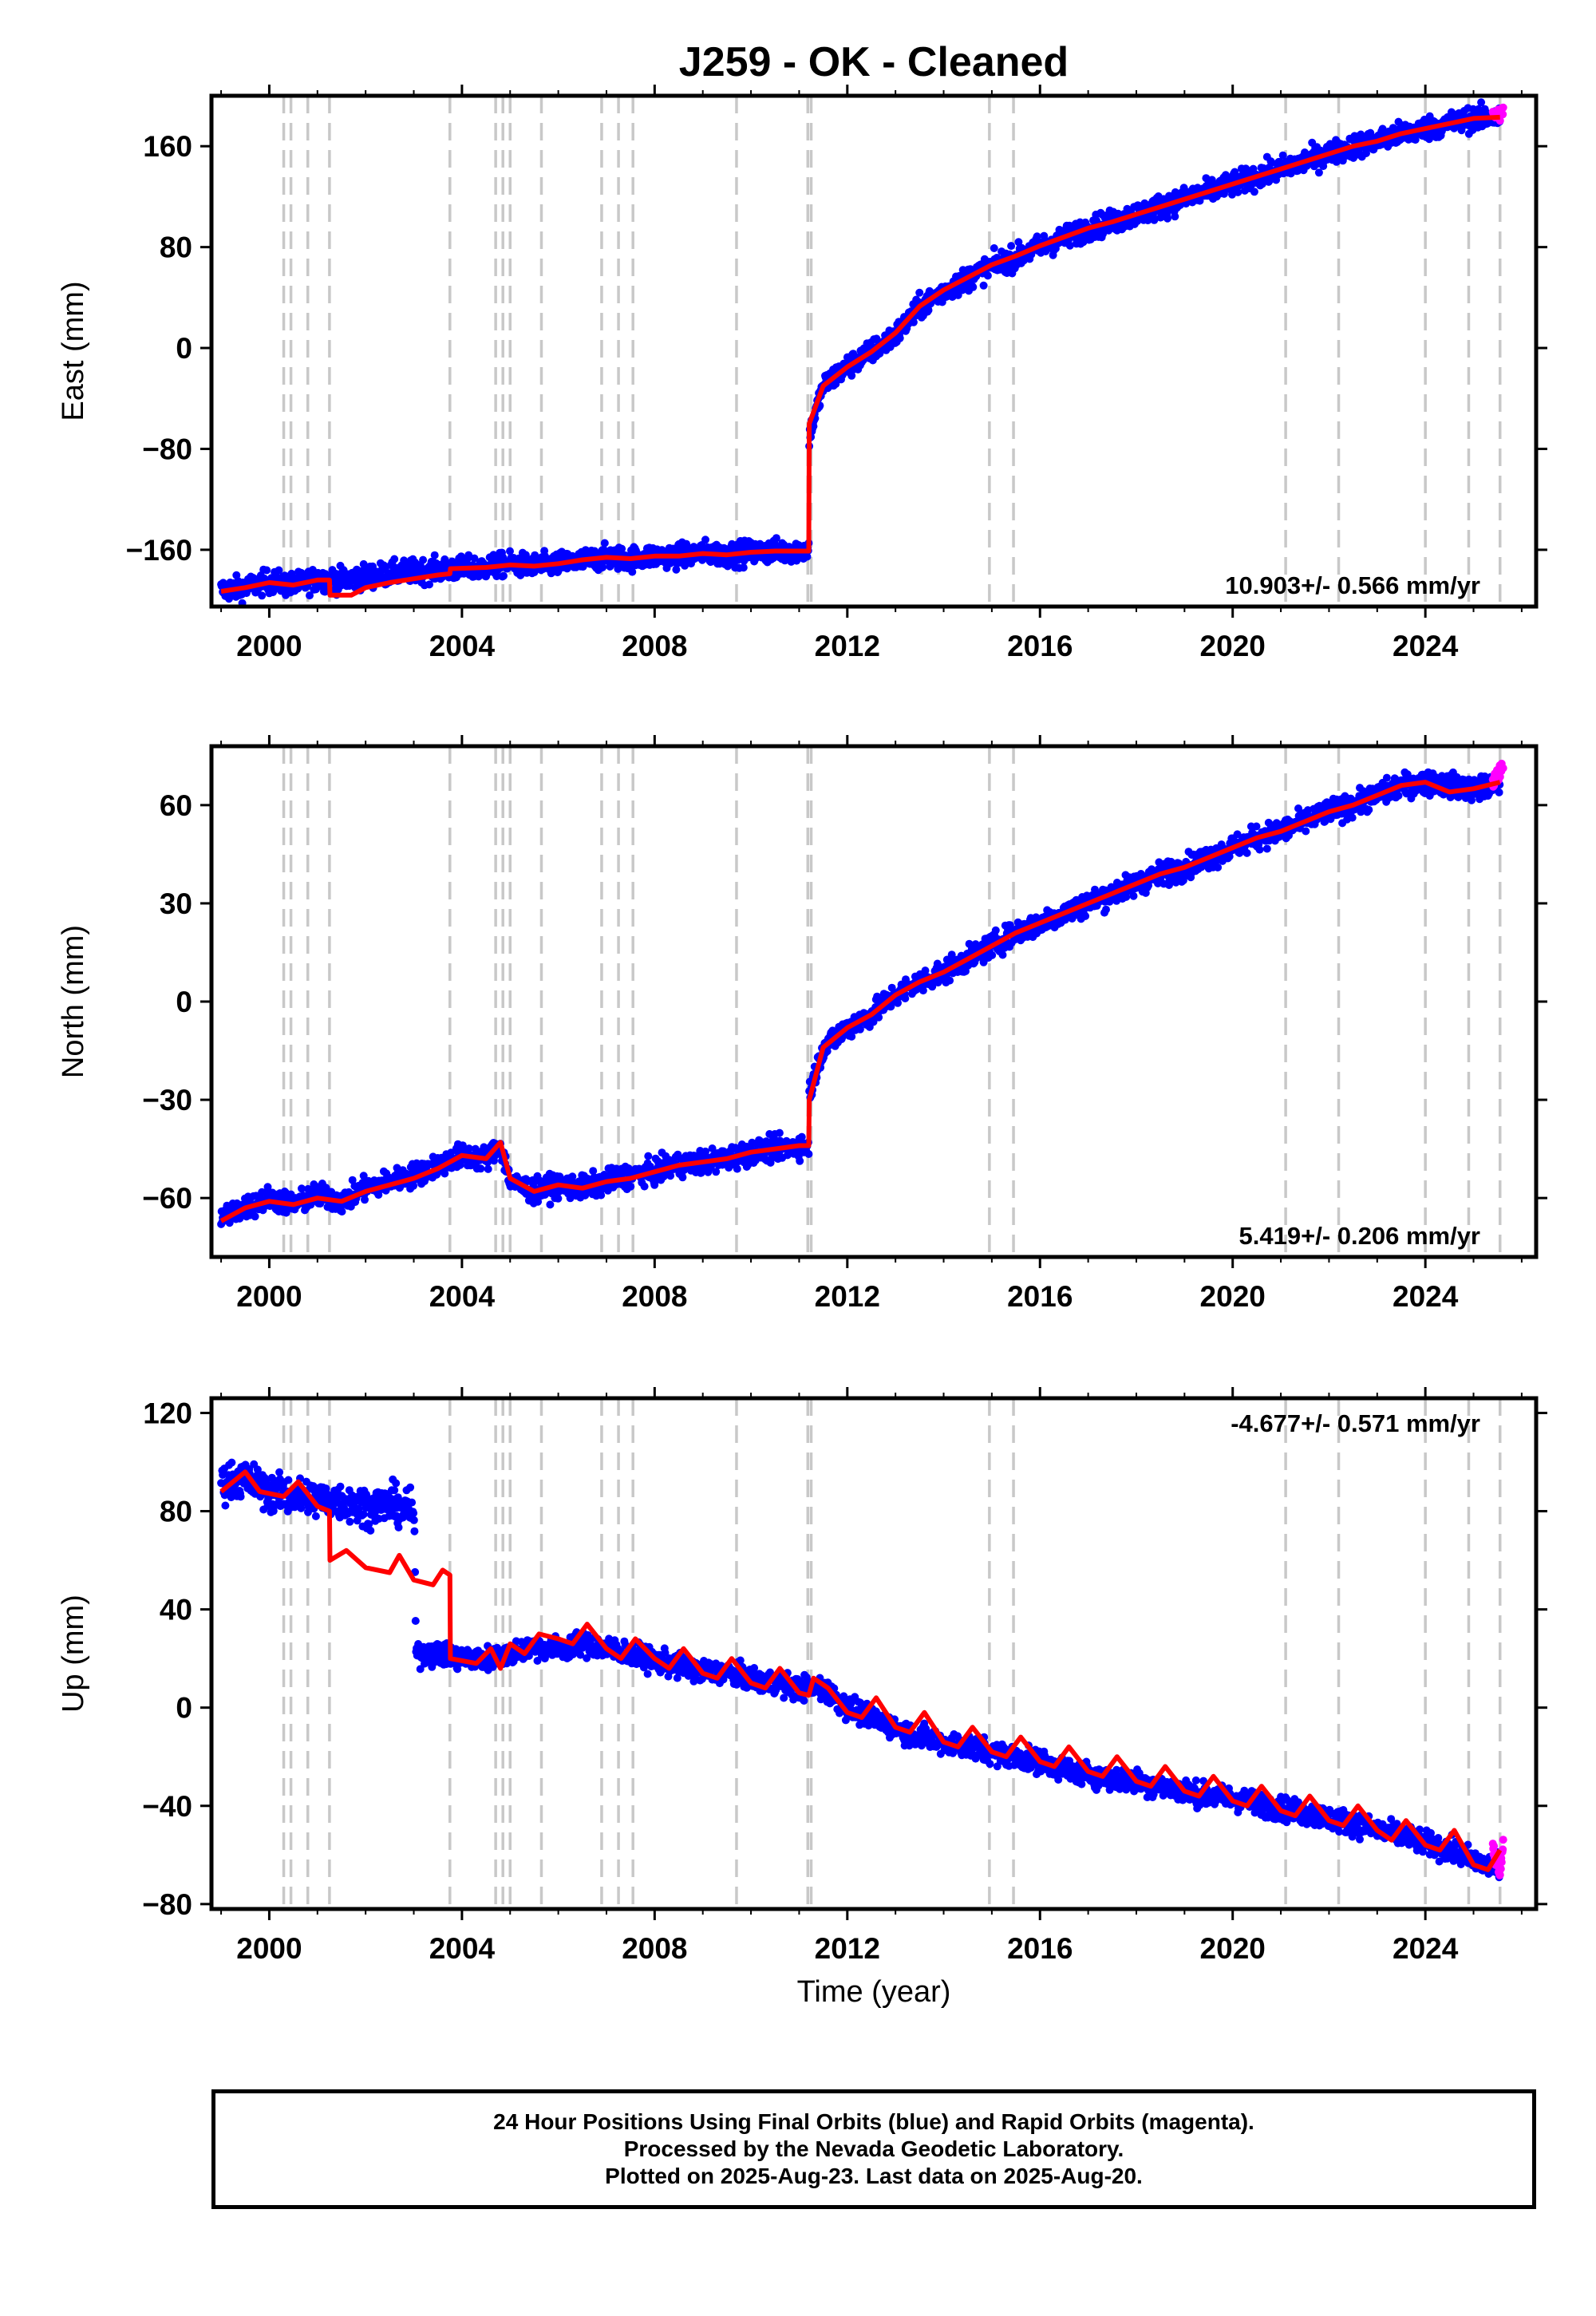 The height and width of the screenshot is (2316, 1596). Describe the element at coordinates (848, 646) in the screenshot. I see `x-tick-label: 2012` at that location.